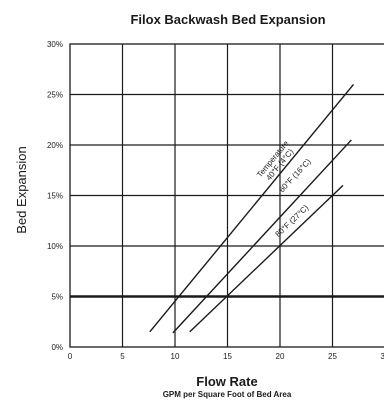  Describe the element at coordinates (55, 44) in the screenshot. I see `y-tick-label: 30%` at that location.